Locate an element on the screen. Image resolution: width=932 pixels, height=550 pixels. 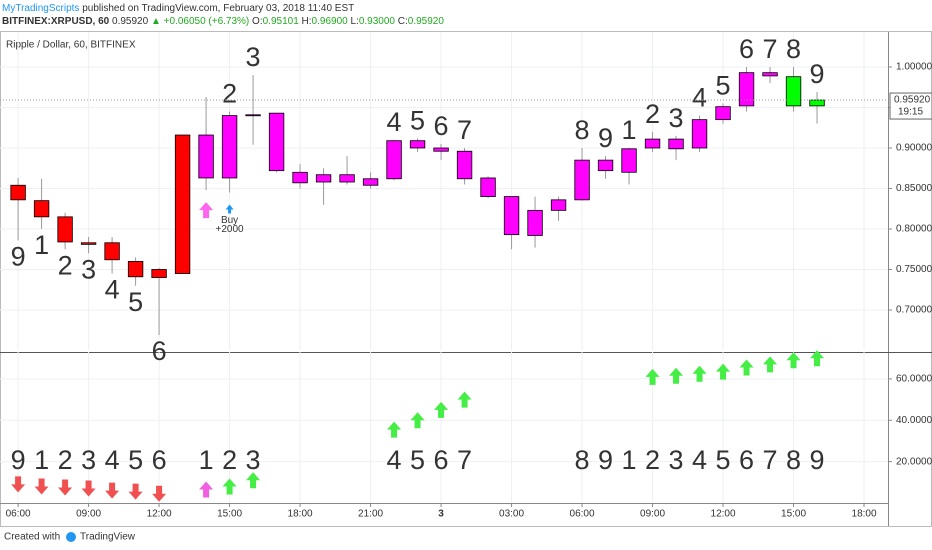
y-tick-label: 0.70000 is located at coordinates (914, 310).